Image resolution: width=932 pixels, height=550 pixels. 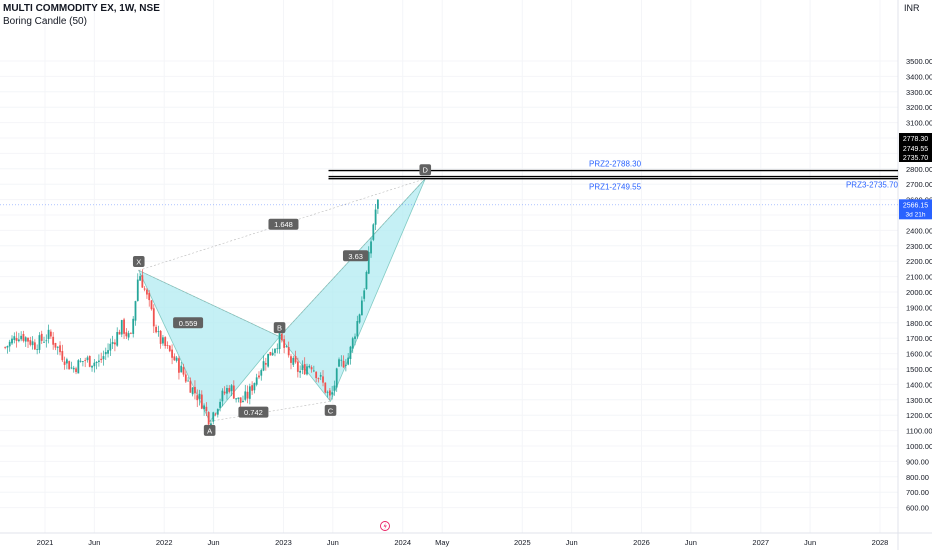 What do you see at coordinates (164, 542) in the screenshot?
I see `time-tick-label: 2022` at bounding box center [164, 542].